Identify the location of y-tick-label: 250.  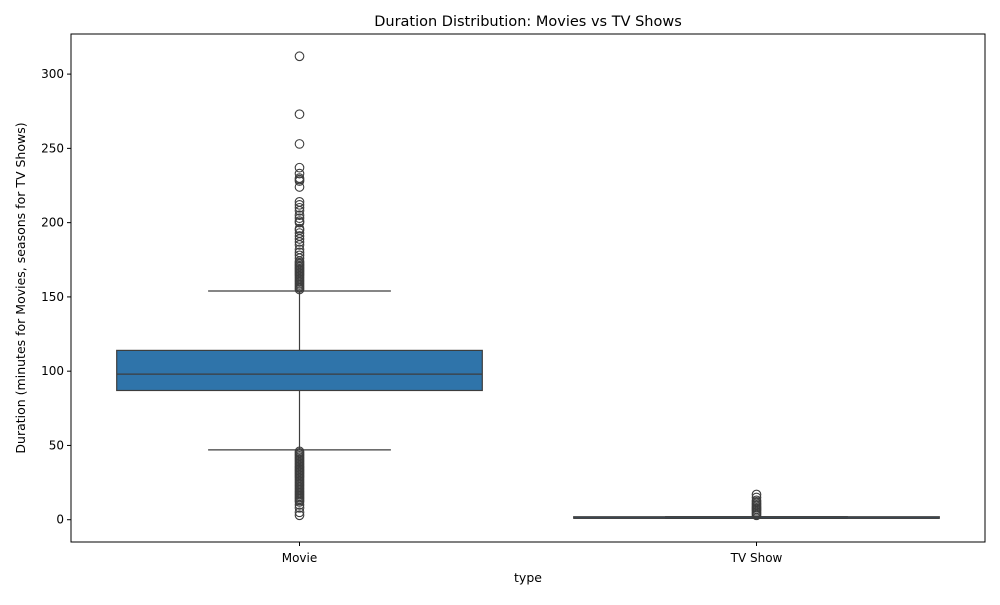
(52, 148).